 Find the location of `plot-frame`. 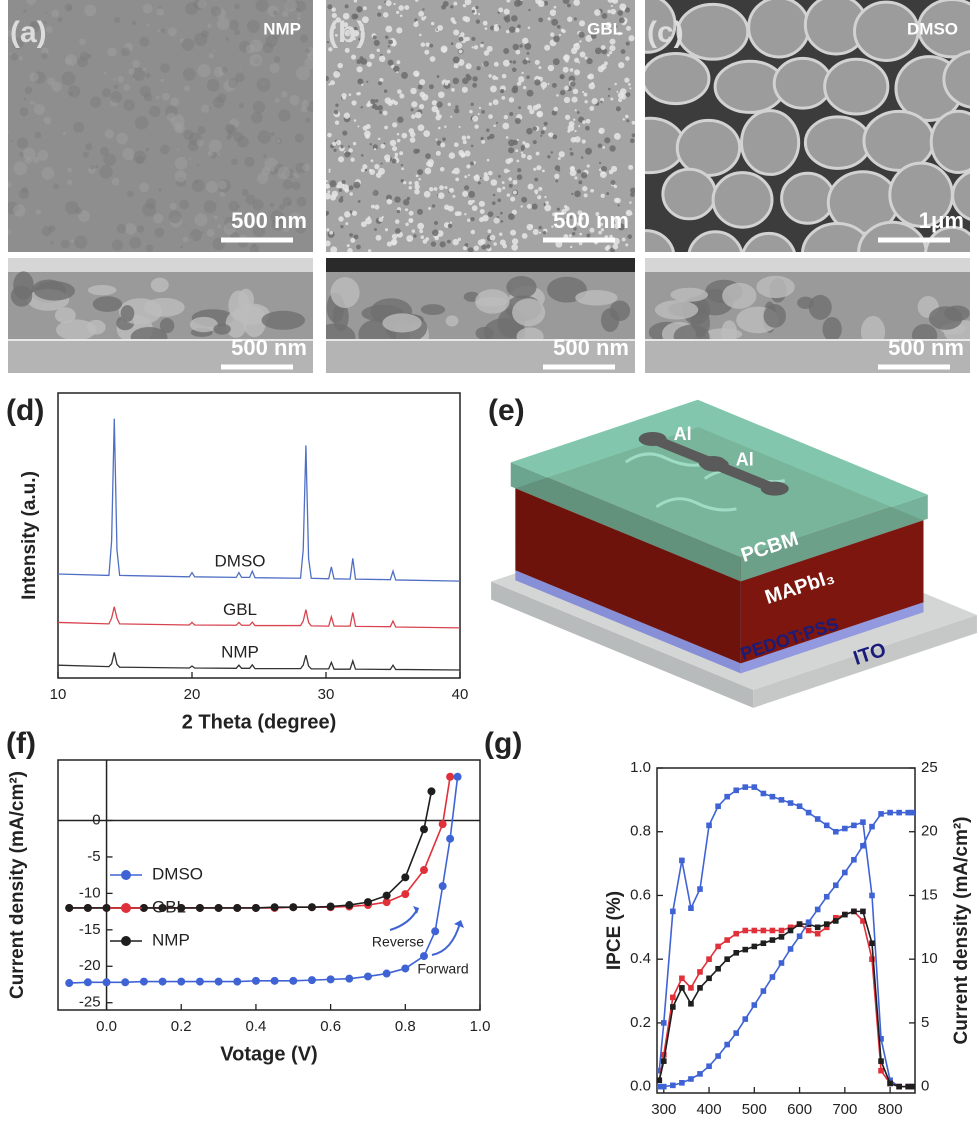

plot-frame is located at coordinates (269, 885).